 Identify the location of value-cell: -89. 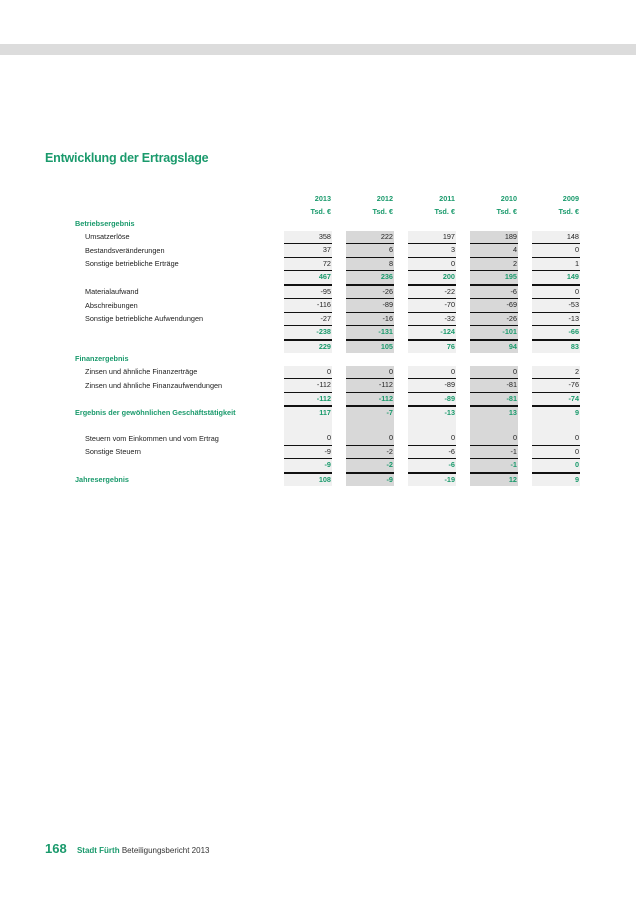
(432, 386).